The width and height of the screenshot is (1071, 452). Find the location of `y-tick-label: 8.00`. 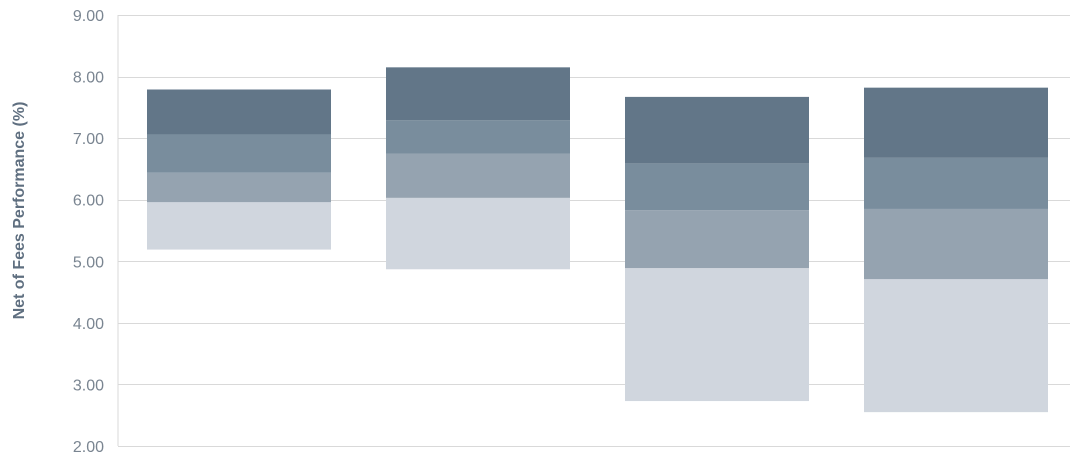

y-tick-label: 8.00 is located at coordinates (88, 78).